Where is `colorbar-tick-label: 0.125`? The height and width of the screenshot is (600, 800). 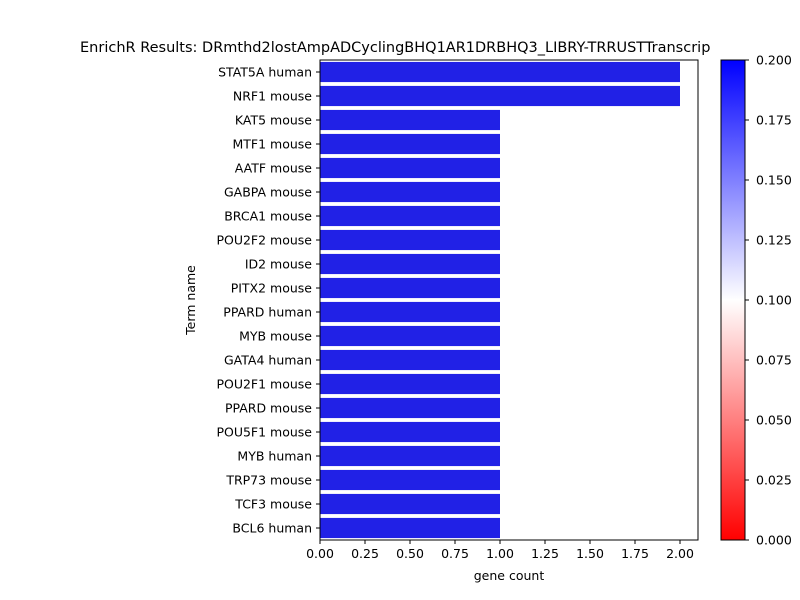
colorbar-tick-label: 0.125 is located at coordinates (774, 240).